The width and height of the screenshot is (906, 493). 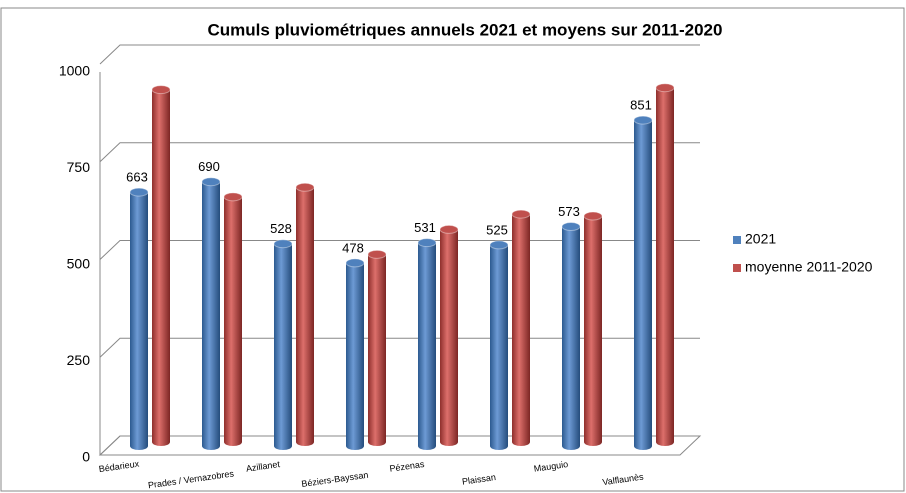 What do you see at coordinates (263, 466) in the screenshot?
I see `x-tick-label: Azillanet` at bounding box center [263, 466].